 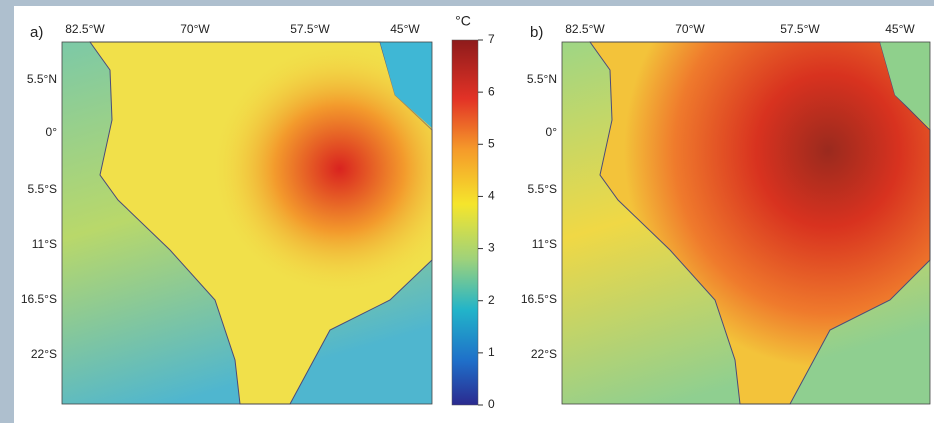 I want to click on colorbar-tick-label: 3, so click(x=491, y=248).